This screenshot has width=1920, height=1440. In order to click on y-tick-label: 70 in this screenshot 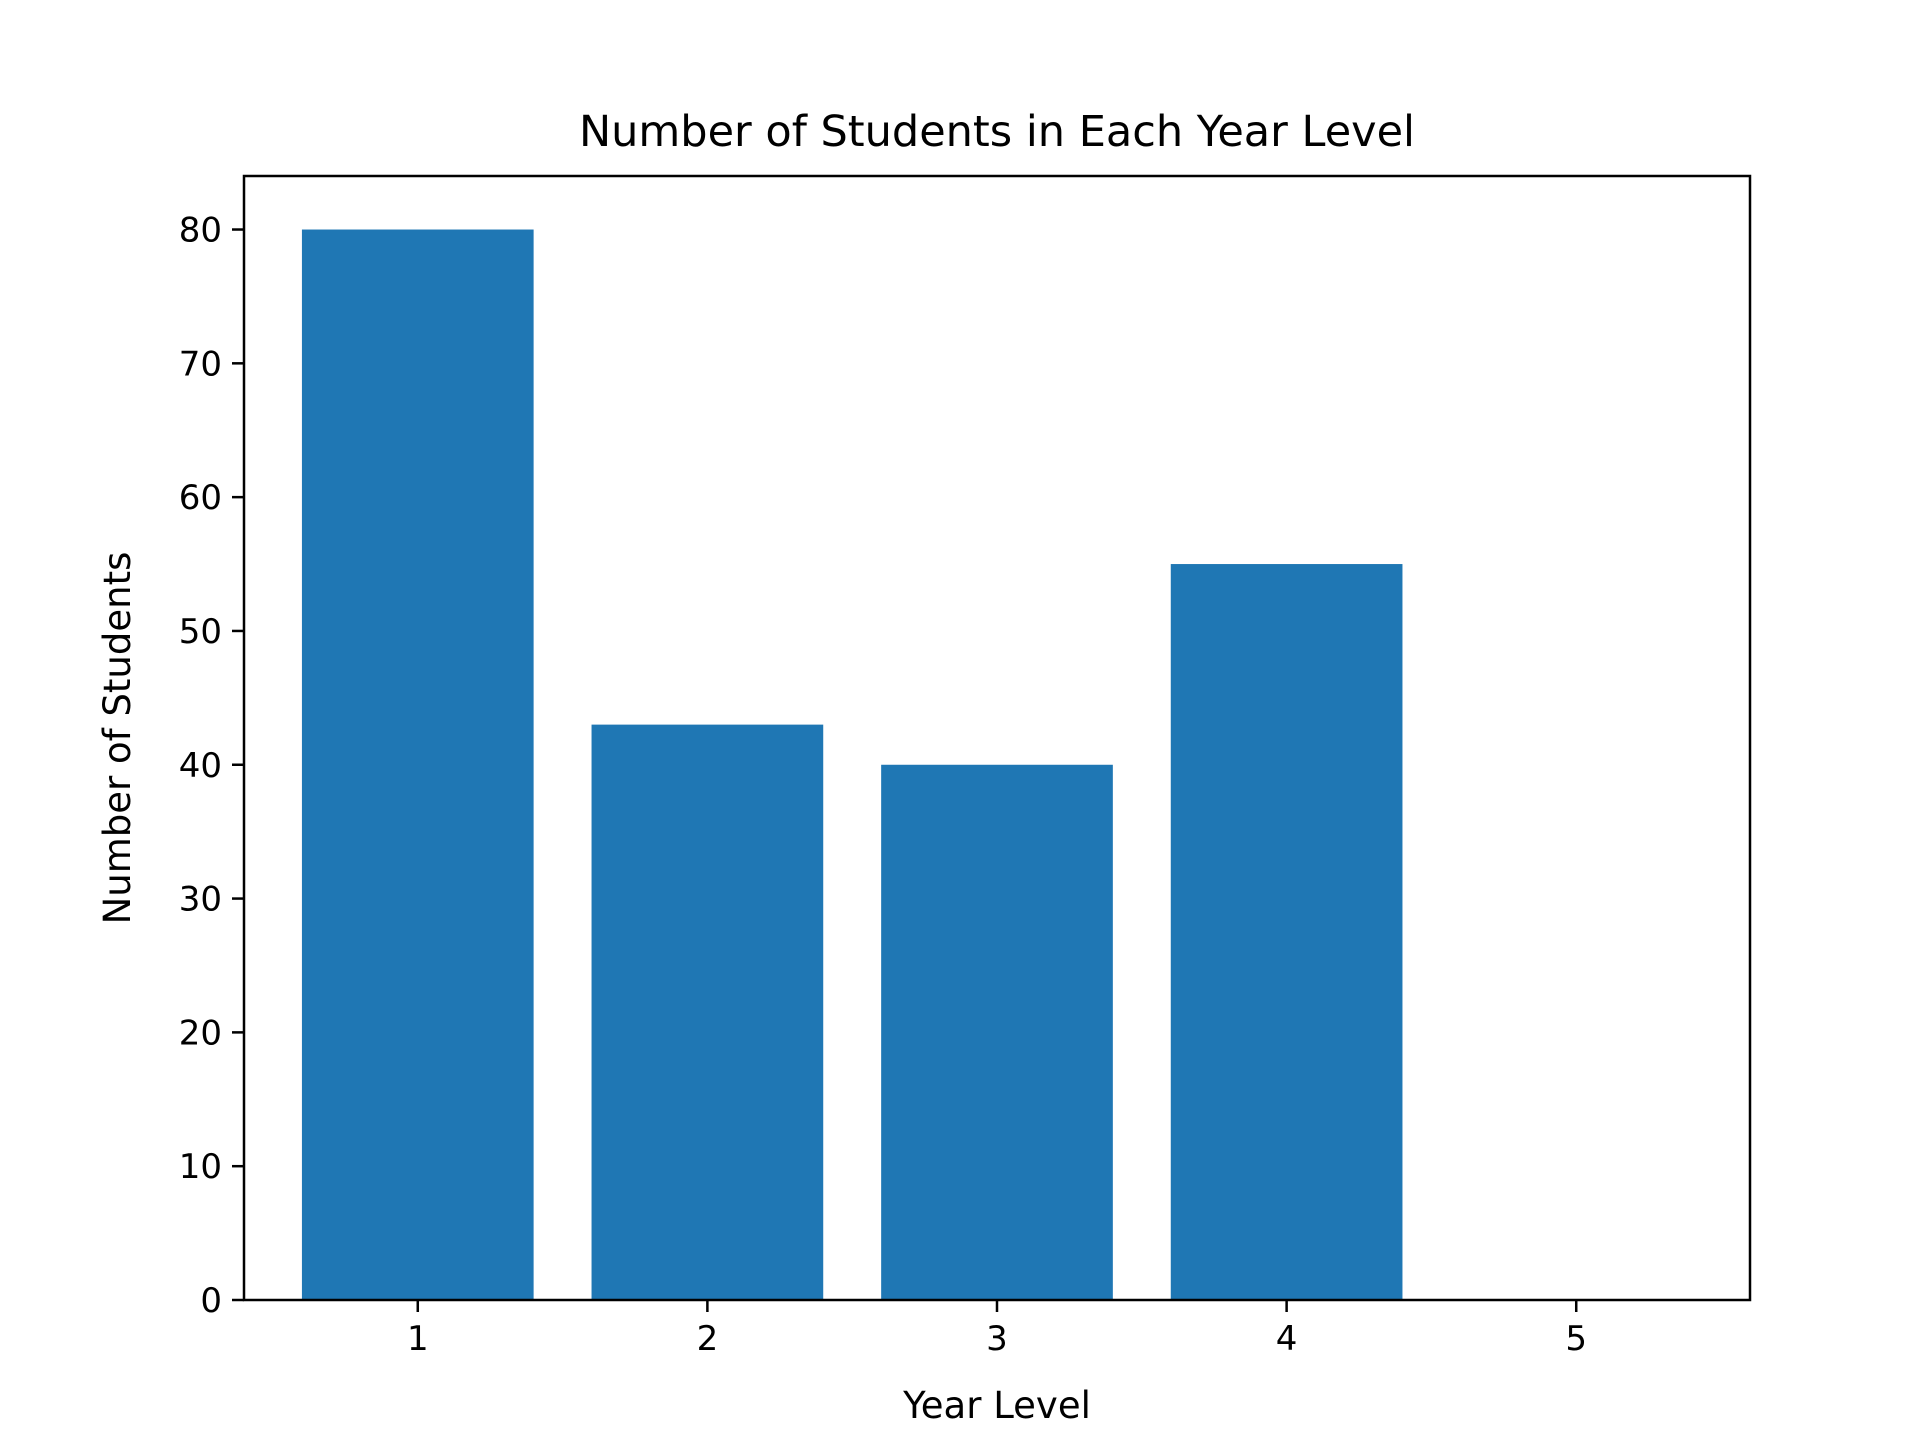, I will do `click(200, 364)`.